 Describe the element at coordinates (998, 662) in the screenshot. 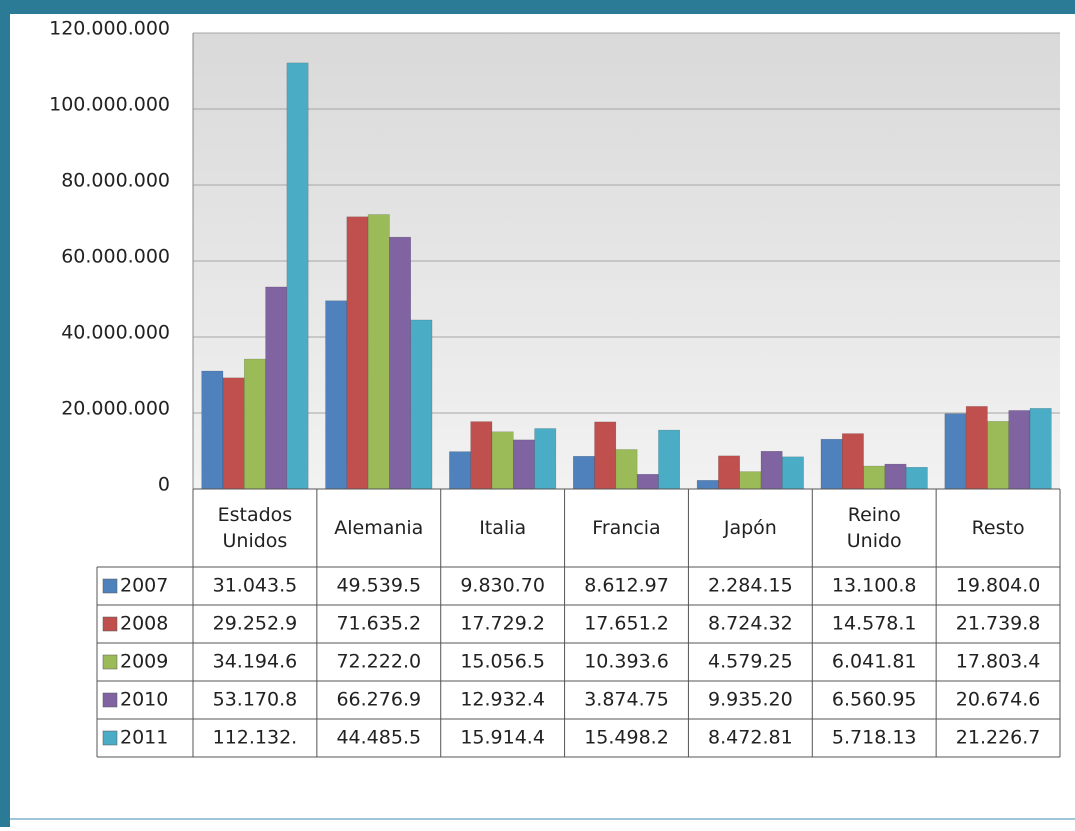

I see `table-value: 17.803.4` at that location.